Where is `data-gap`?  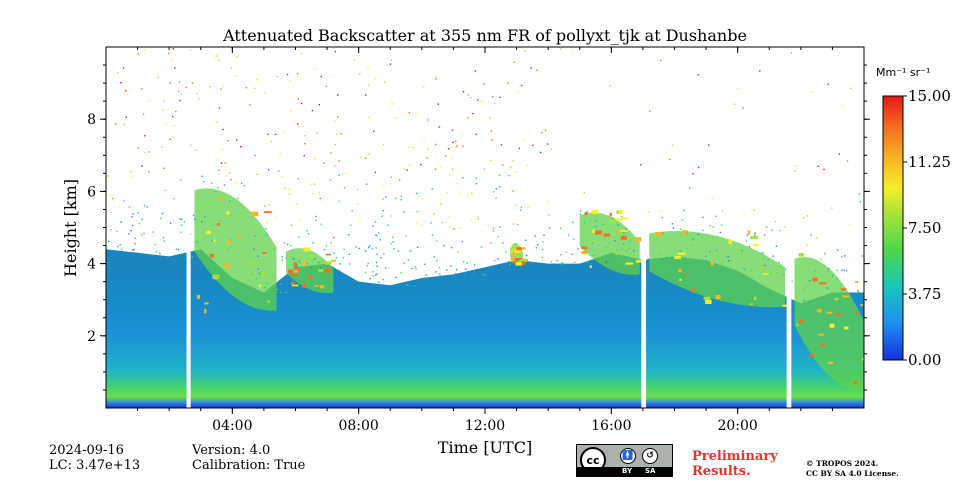 data-gap is located at coordinates (188, 227).